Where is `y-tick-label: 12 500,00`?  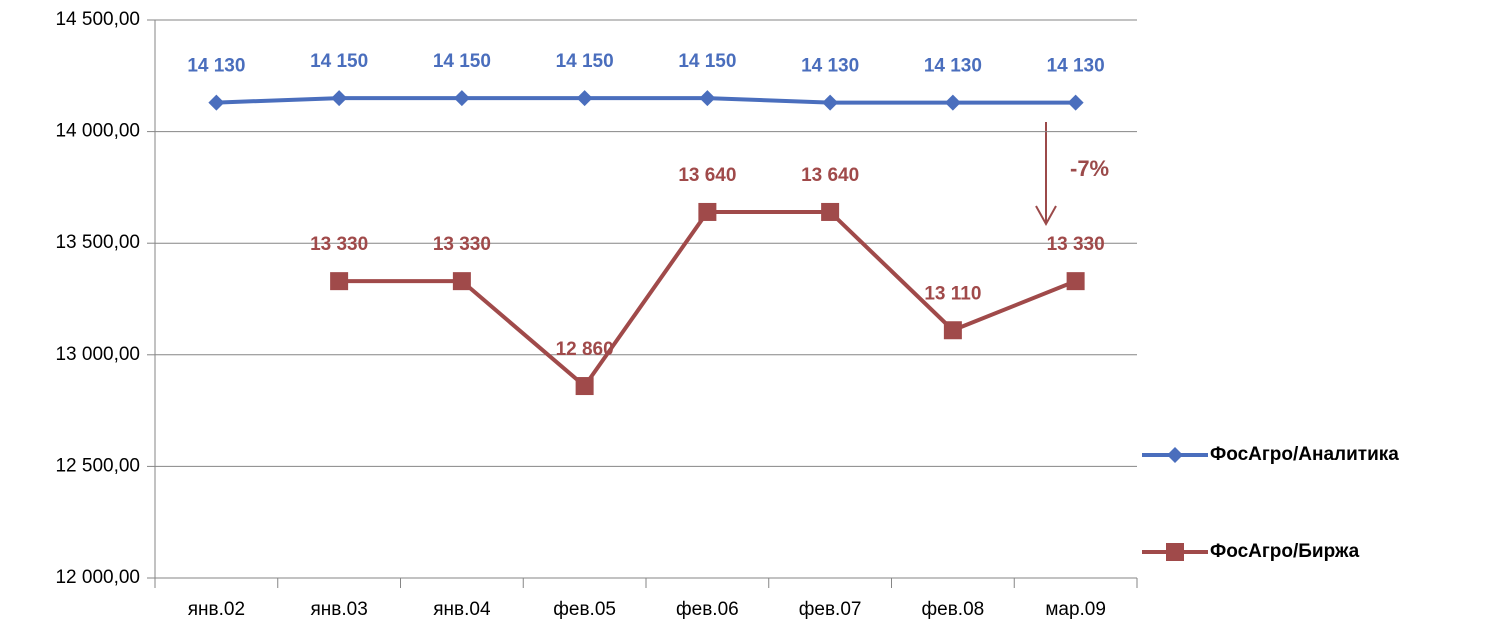
y-tick-label: 12 500,00 is located at coordinates (97, 465).